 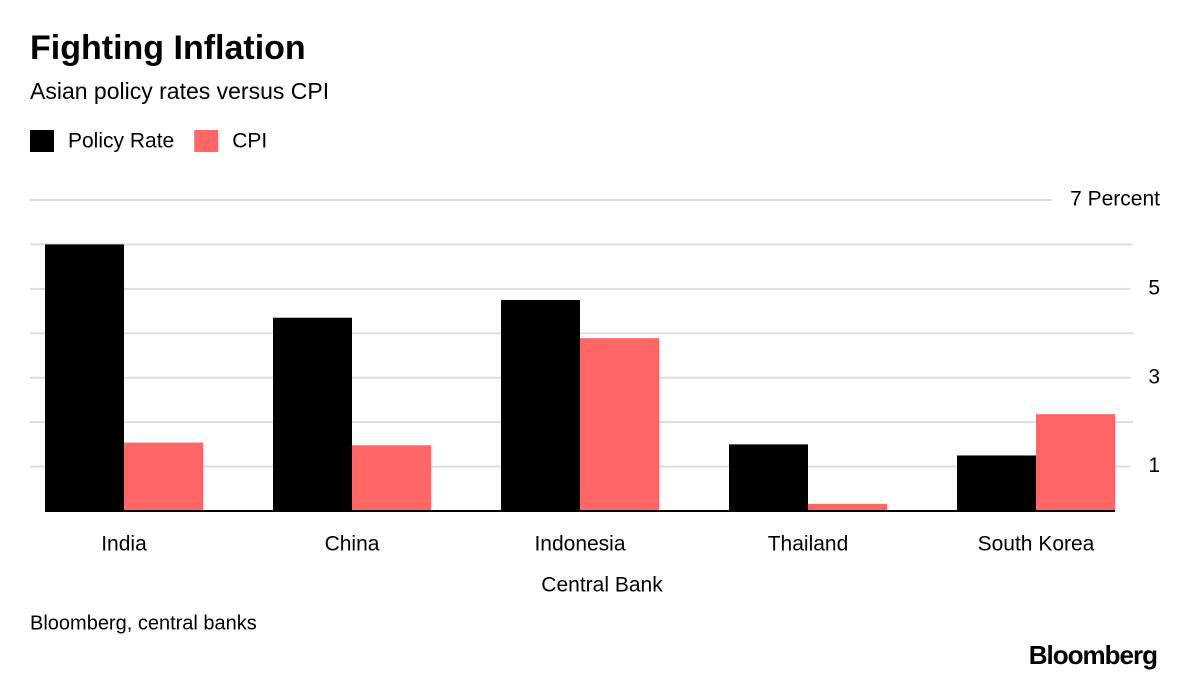 I want to click on x-tick-label: India, so click(x=124, y=544).